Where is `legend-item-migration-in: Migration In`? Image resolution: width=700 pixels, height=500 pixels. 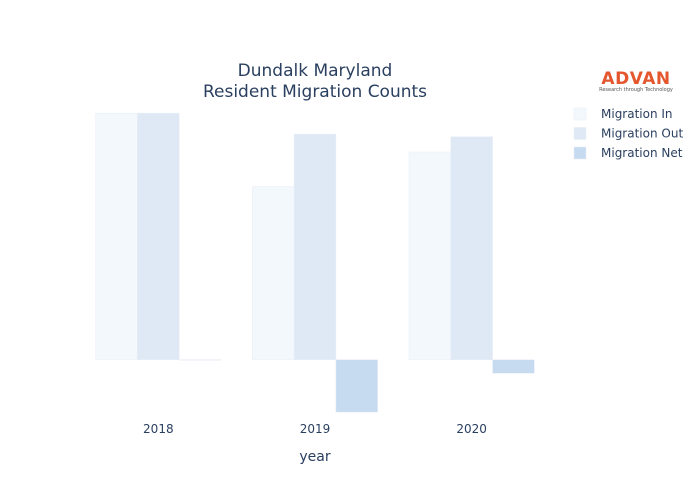
legend-item-migration-in: Migration In is located at coordinates (623, 114).